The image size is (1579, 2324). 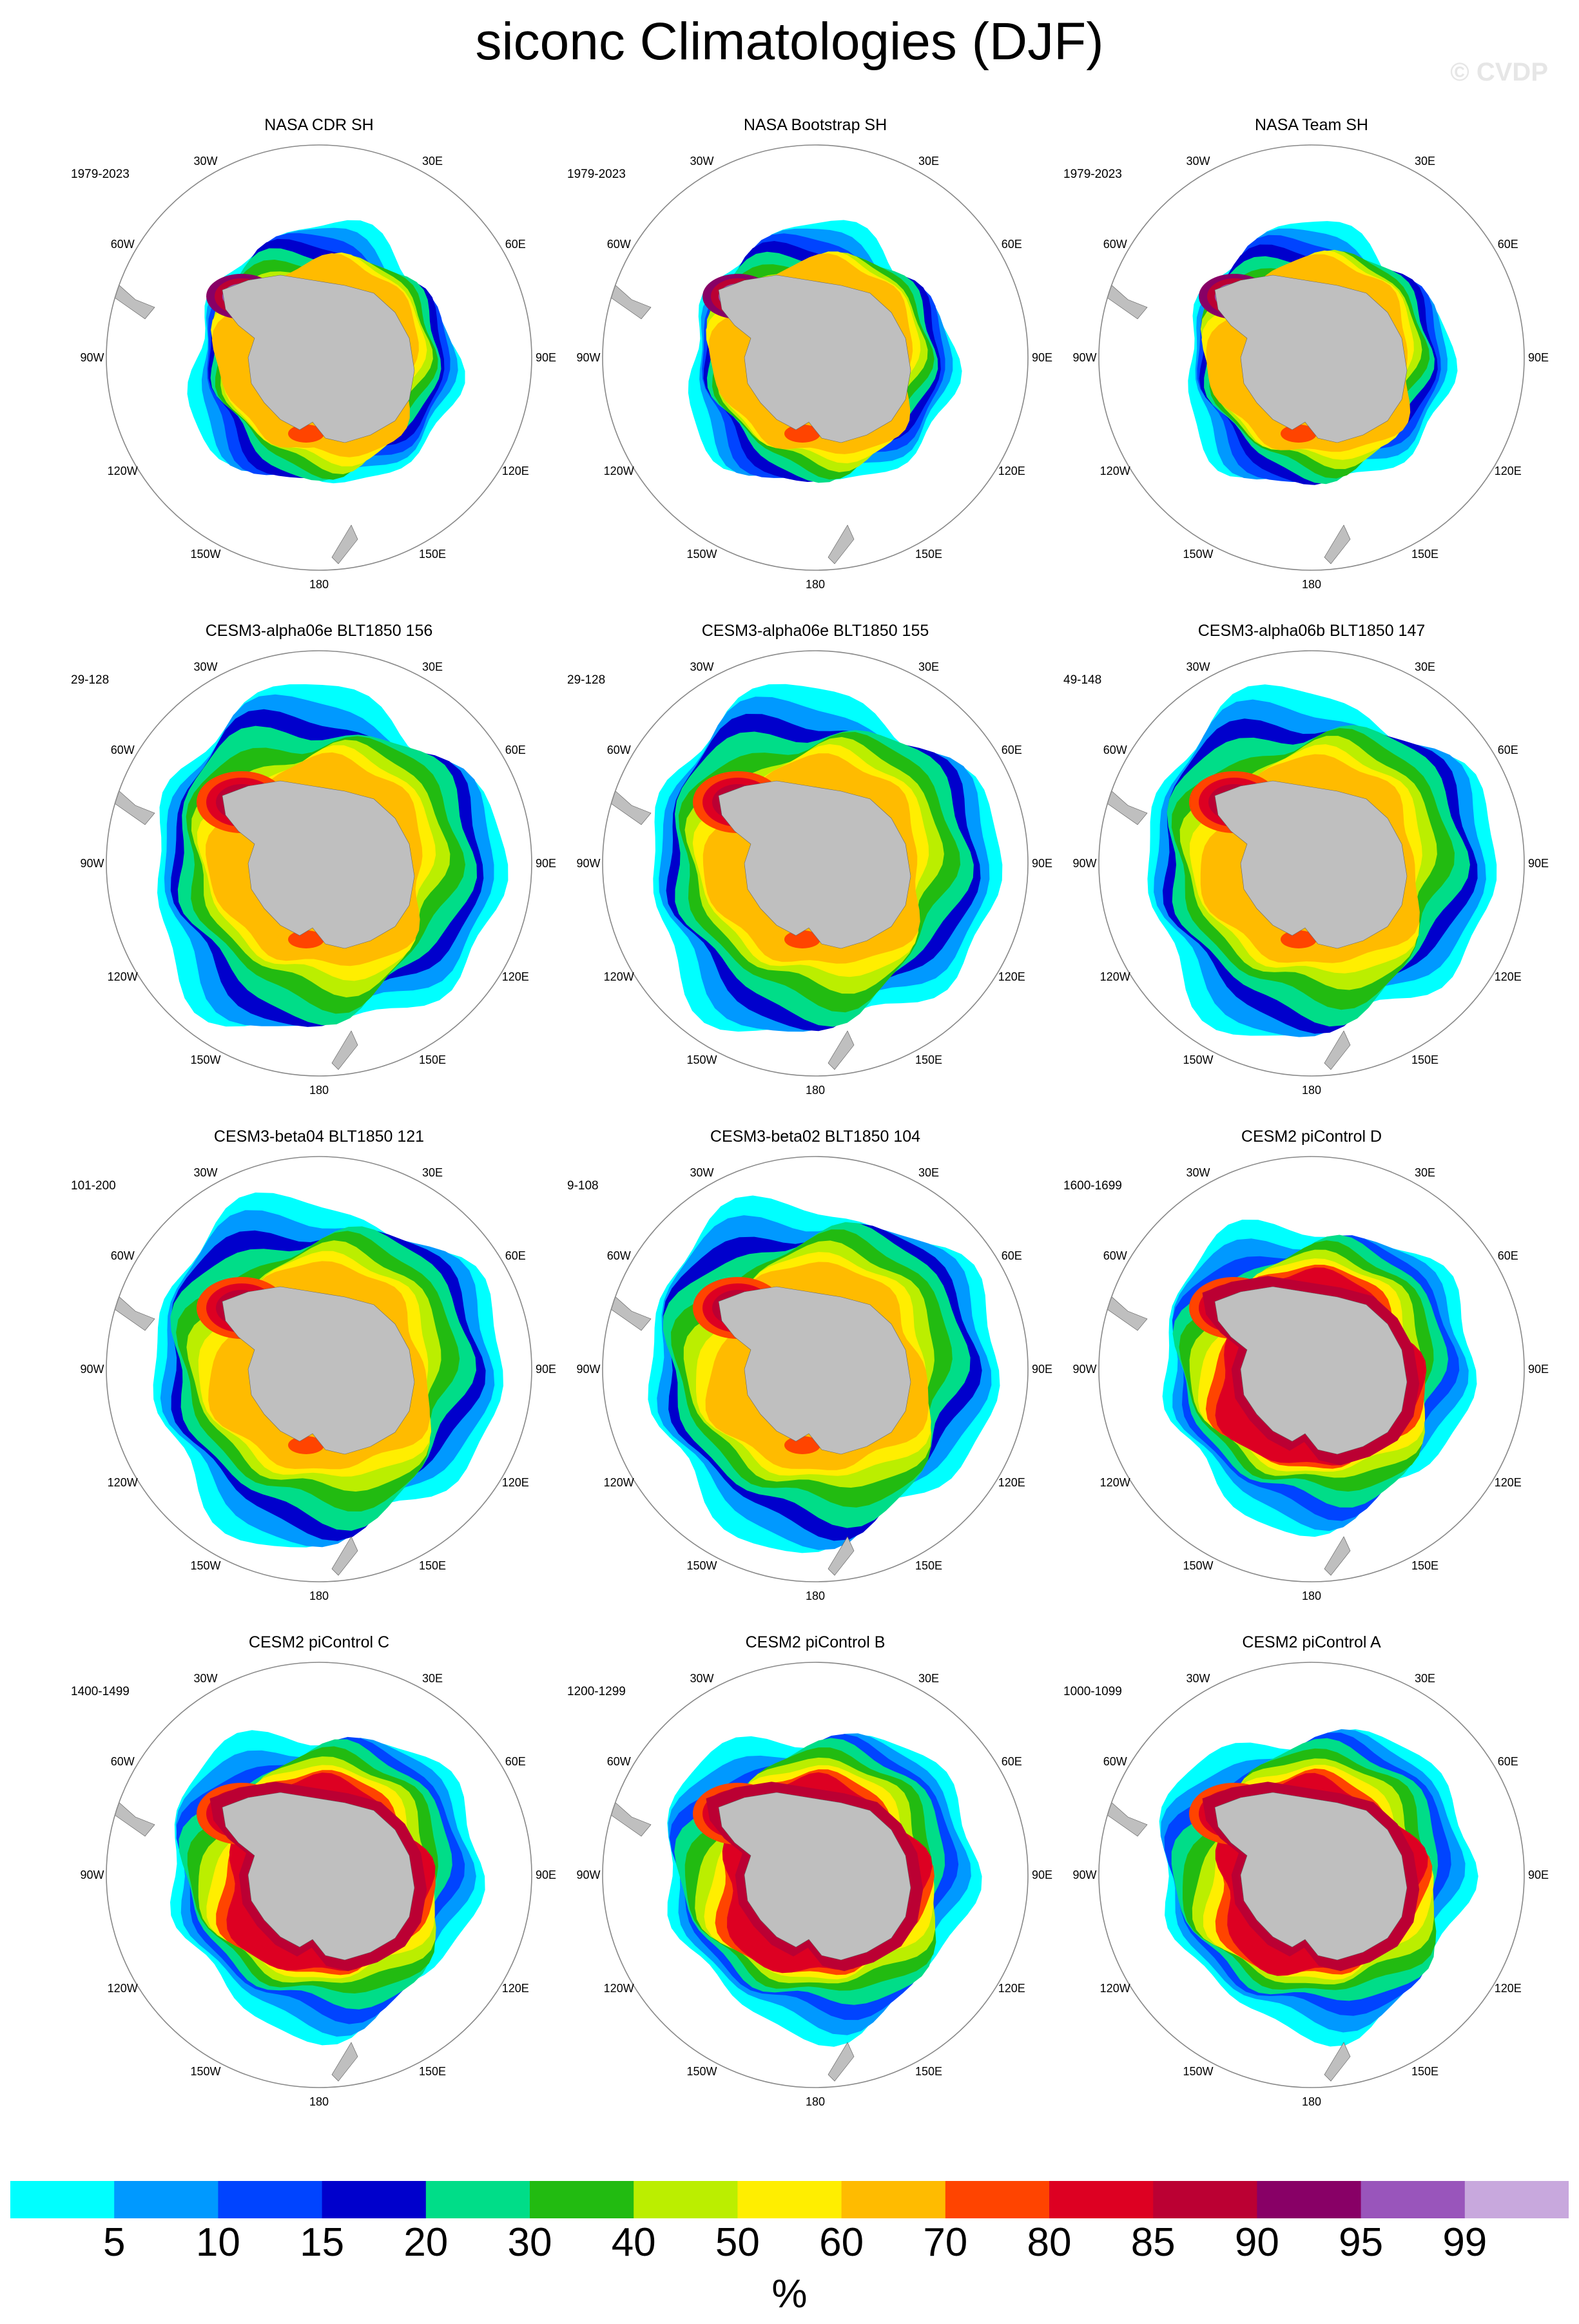 What do you see at coordinates (596, 1691) in the screenshot?
I see `panel-period: 1200-1299` at bounding box center [596, 1691].